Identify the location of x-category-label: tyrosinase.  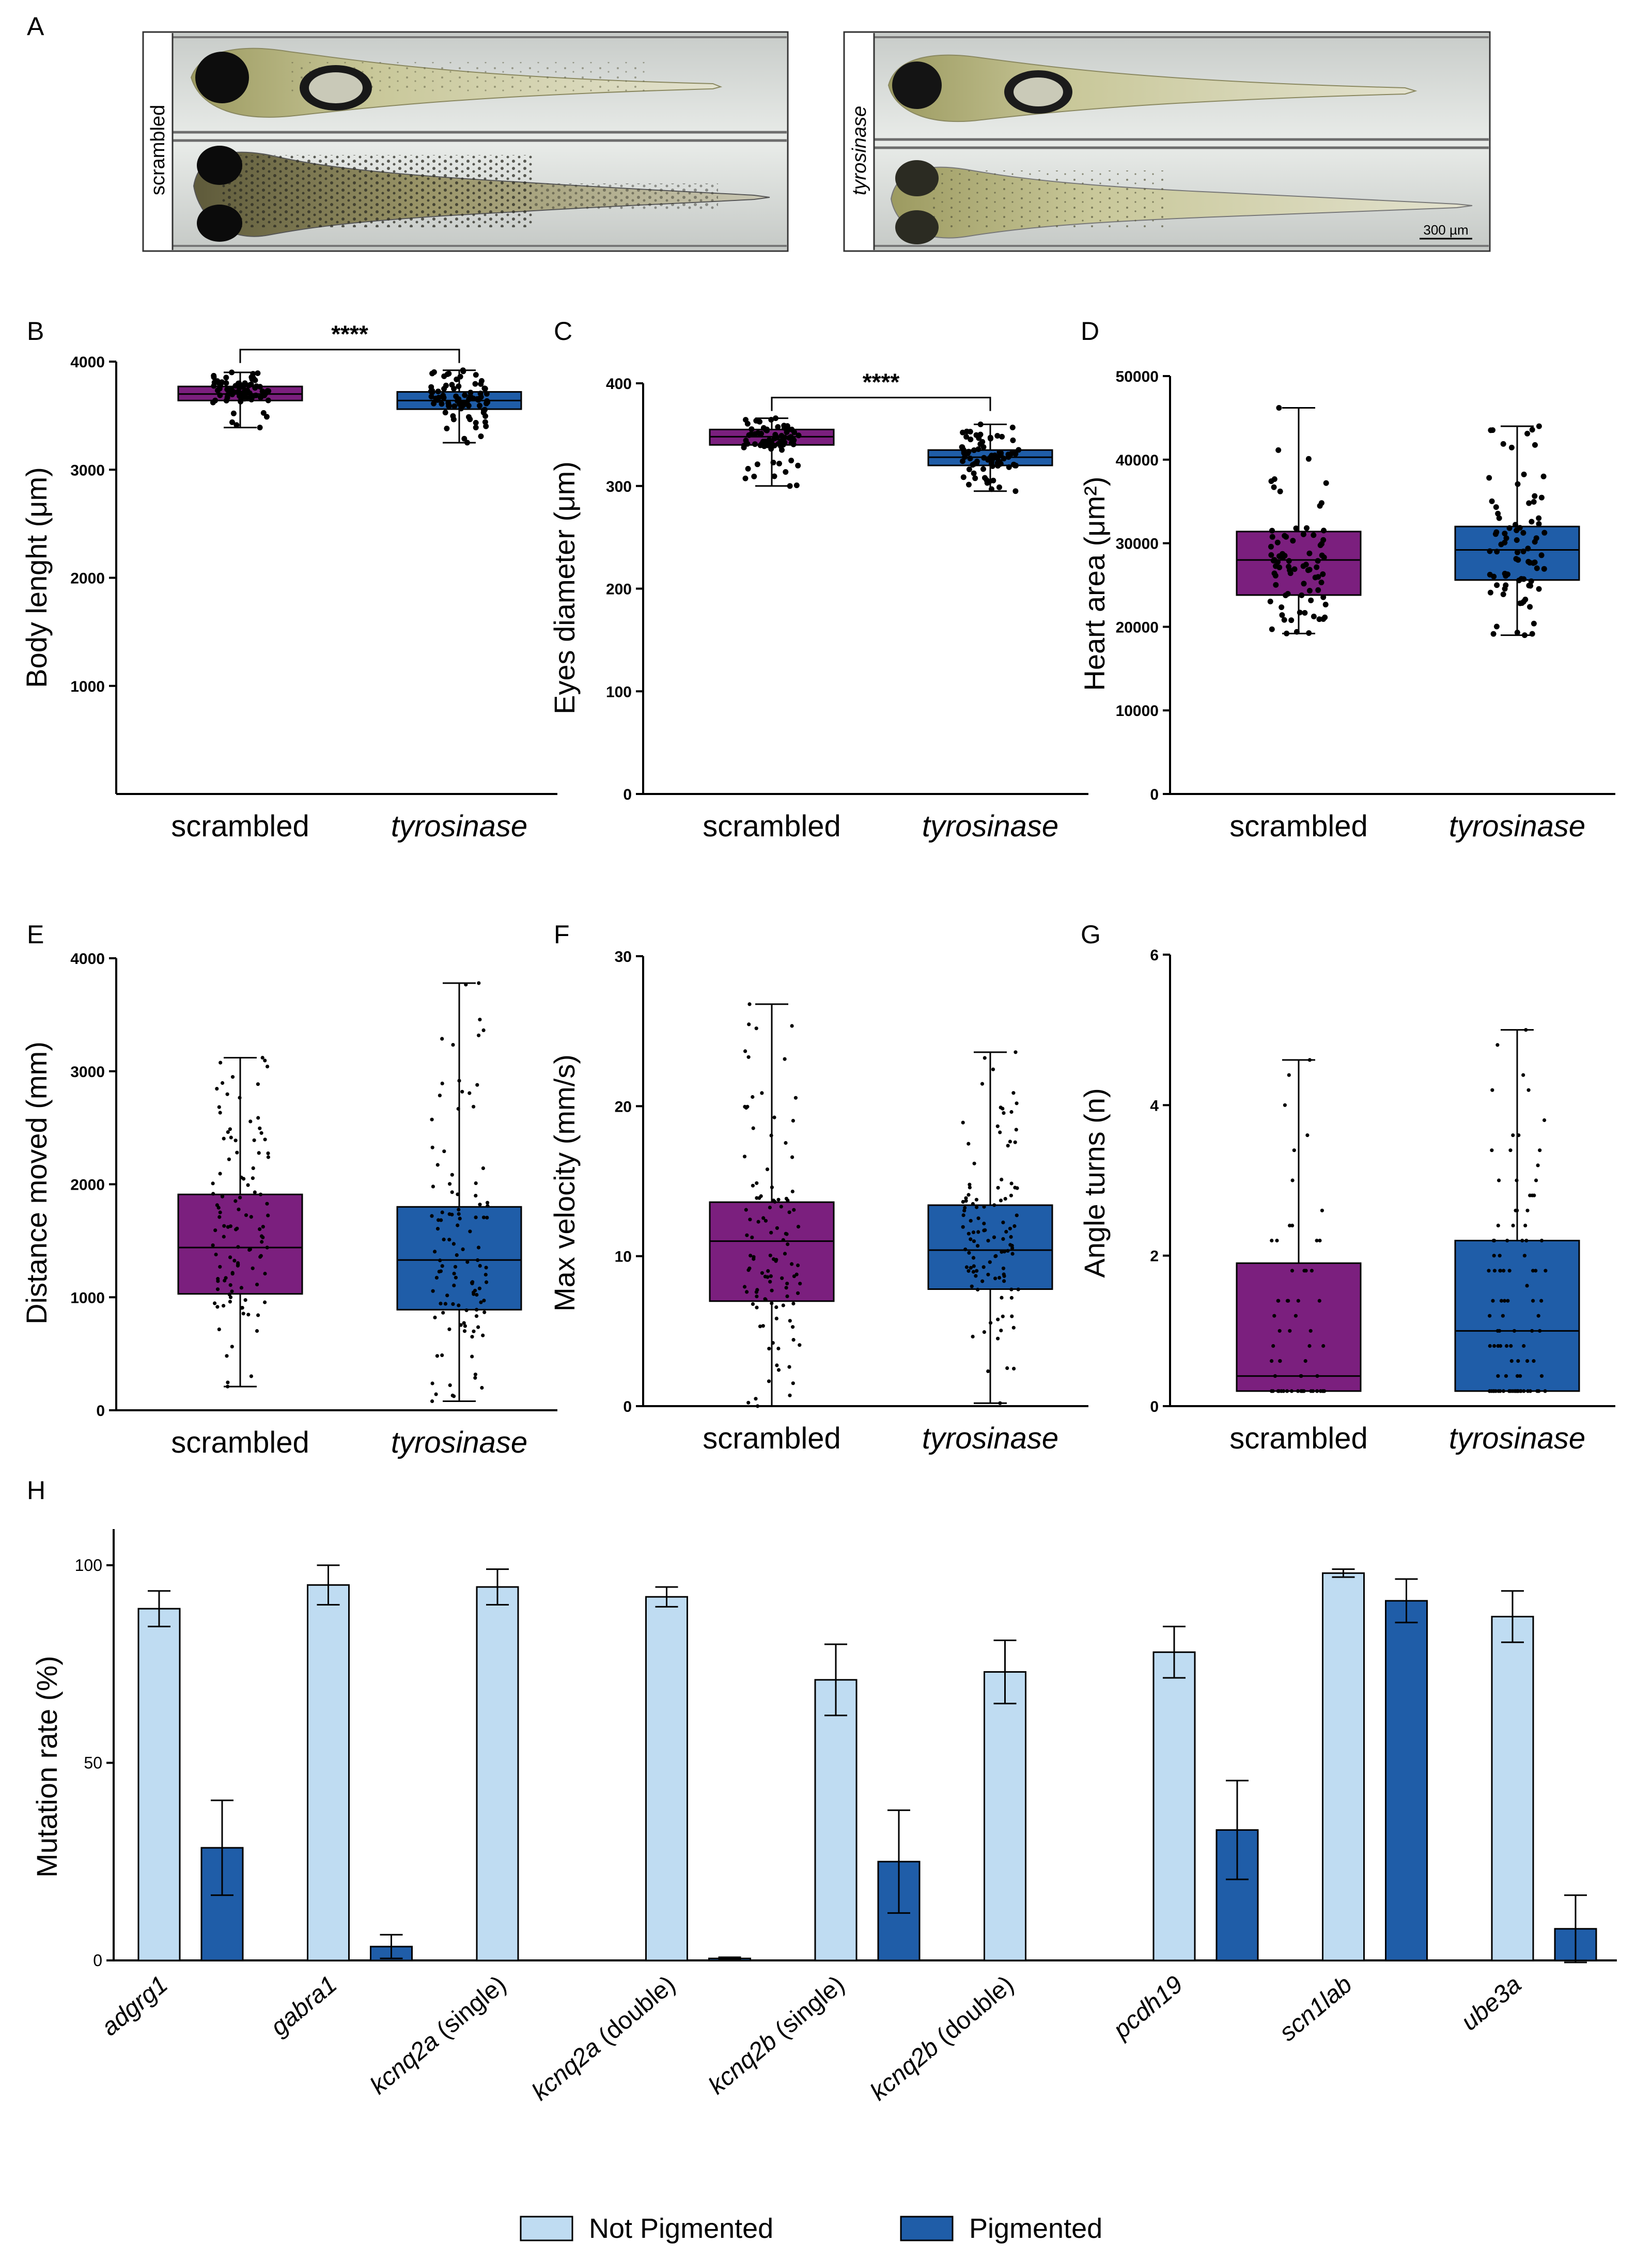
(1517, 826).